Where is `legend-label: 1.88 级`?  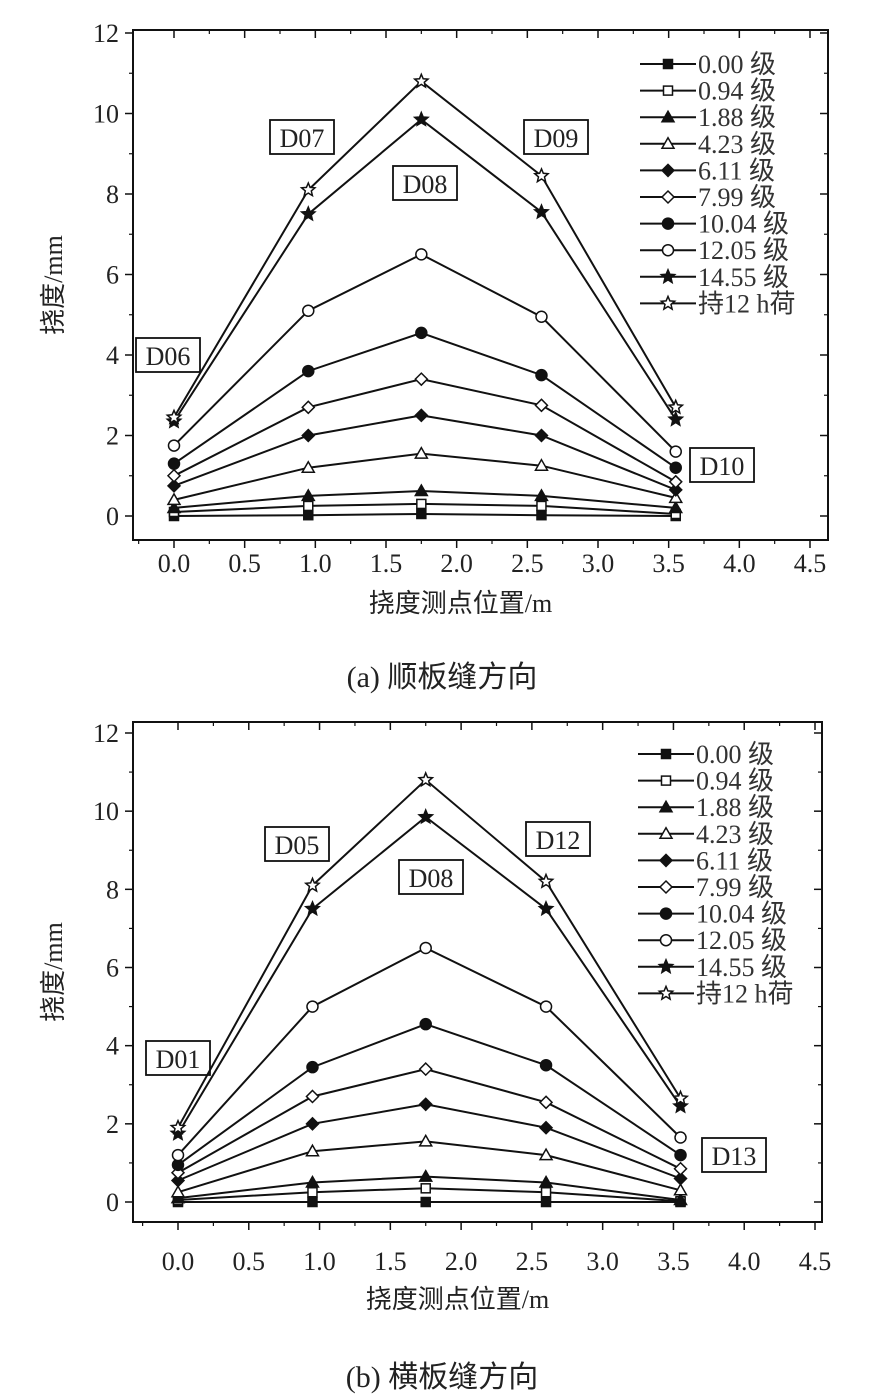 legend-label: 1.88 级 is located at coordinates (737, 117).